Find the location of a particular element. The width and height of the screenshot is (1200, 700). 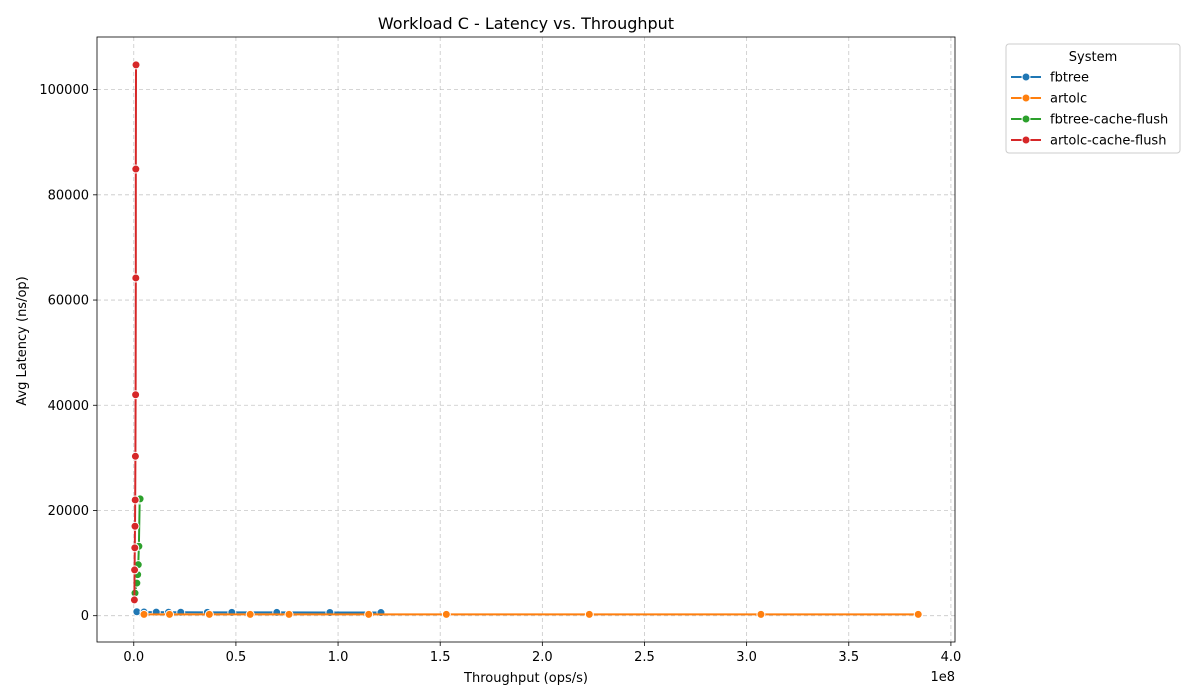

x-tick-label: 1.0 is located at coordinates (338, 657).